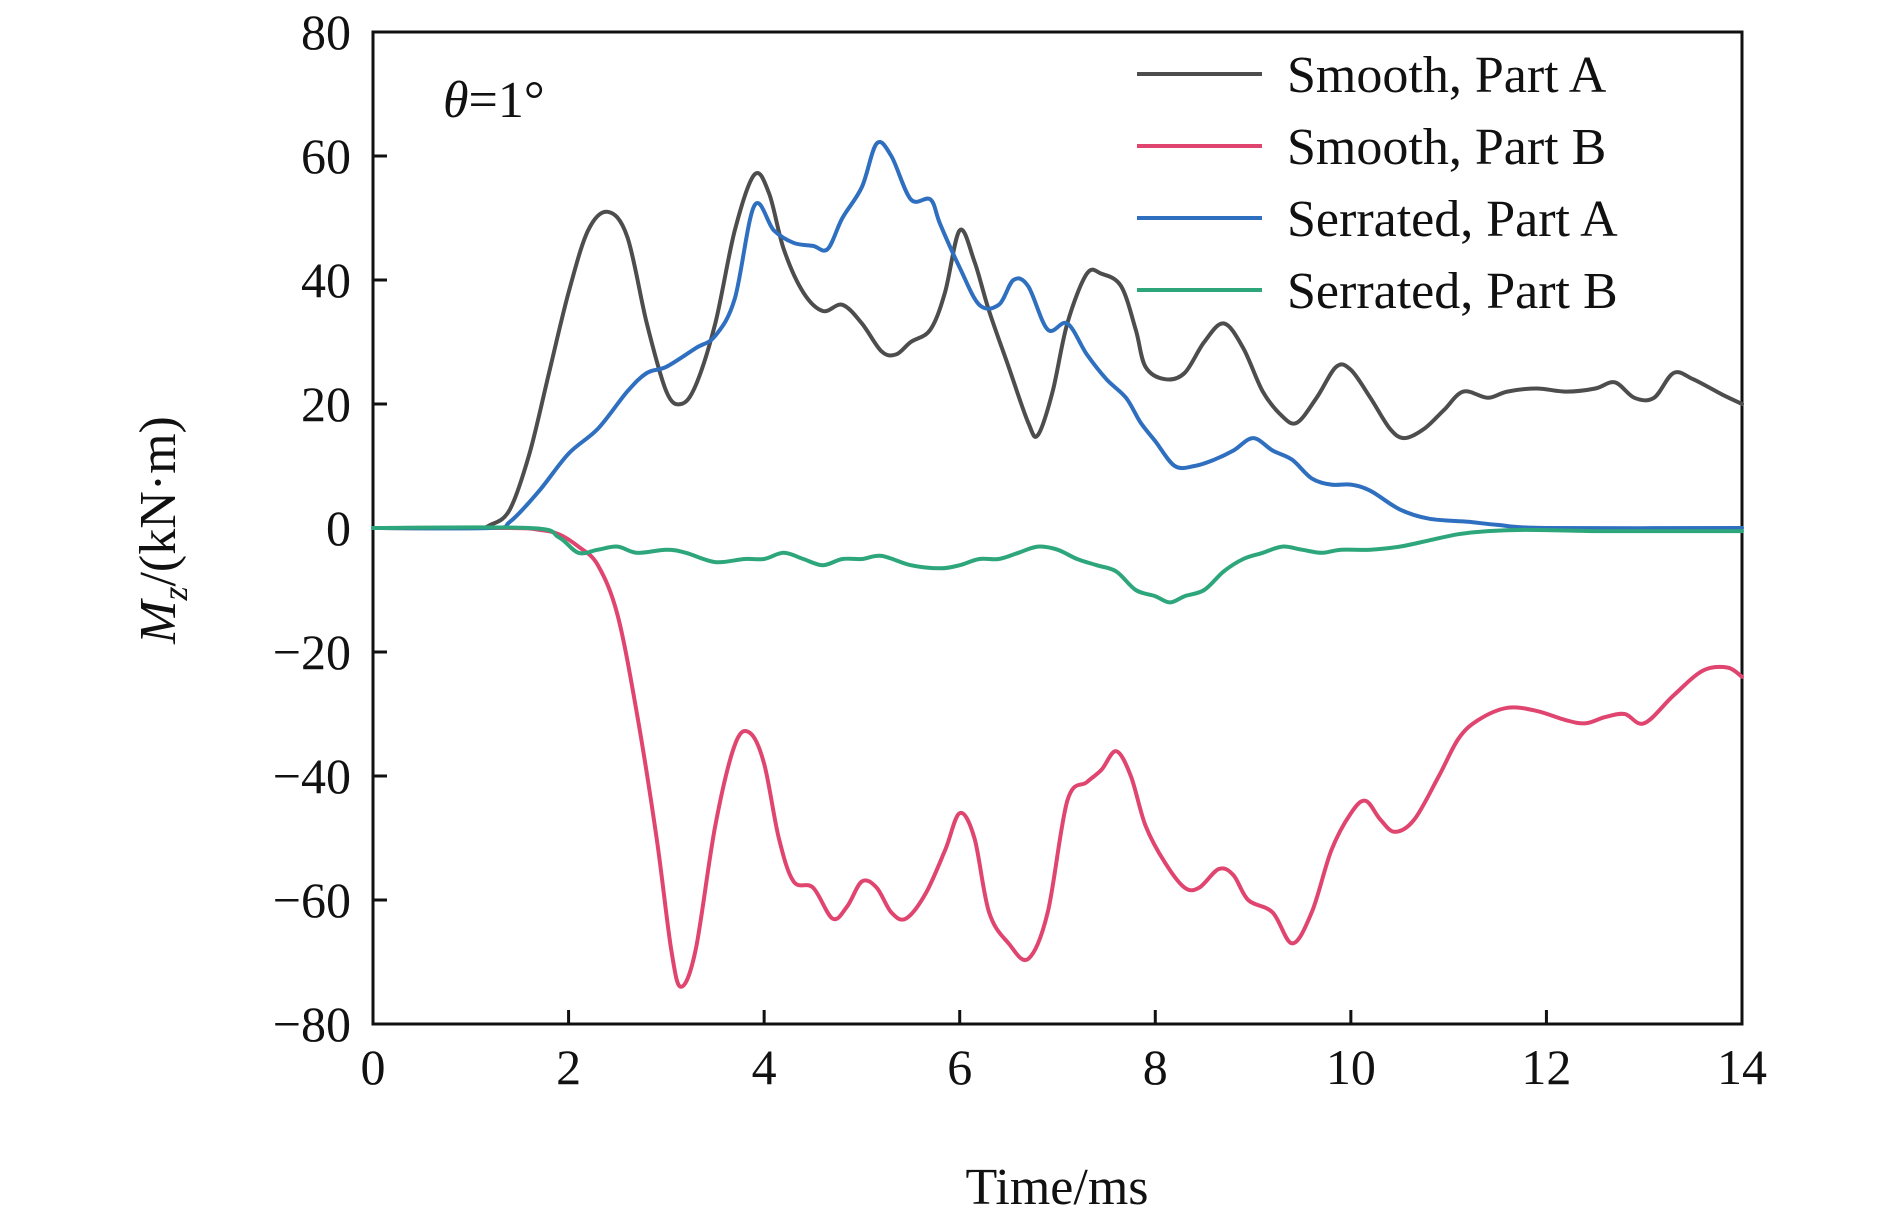 The image size is (1889, 1225). I want to click on y-axis-label-main: M, so click(158, 621).